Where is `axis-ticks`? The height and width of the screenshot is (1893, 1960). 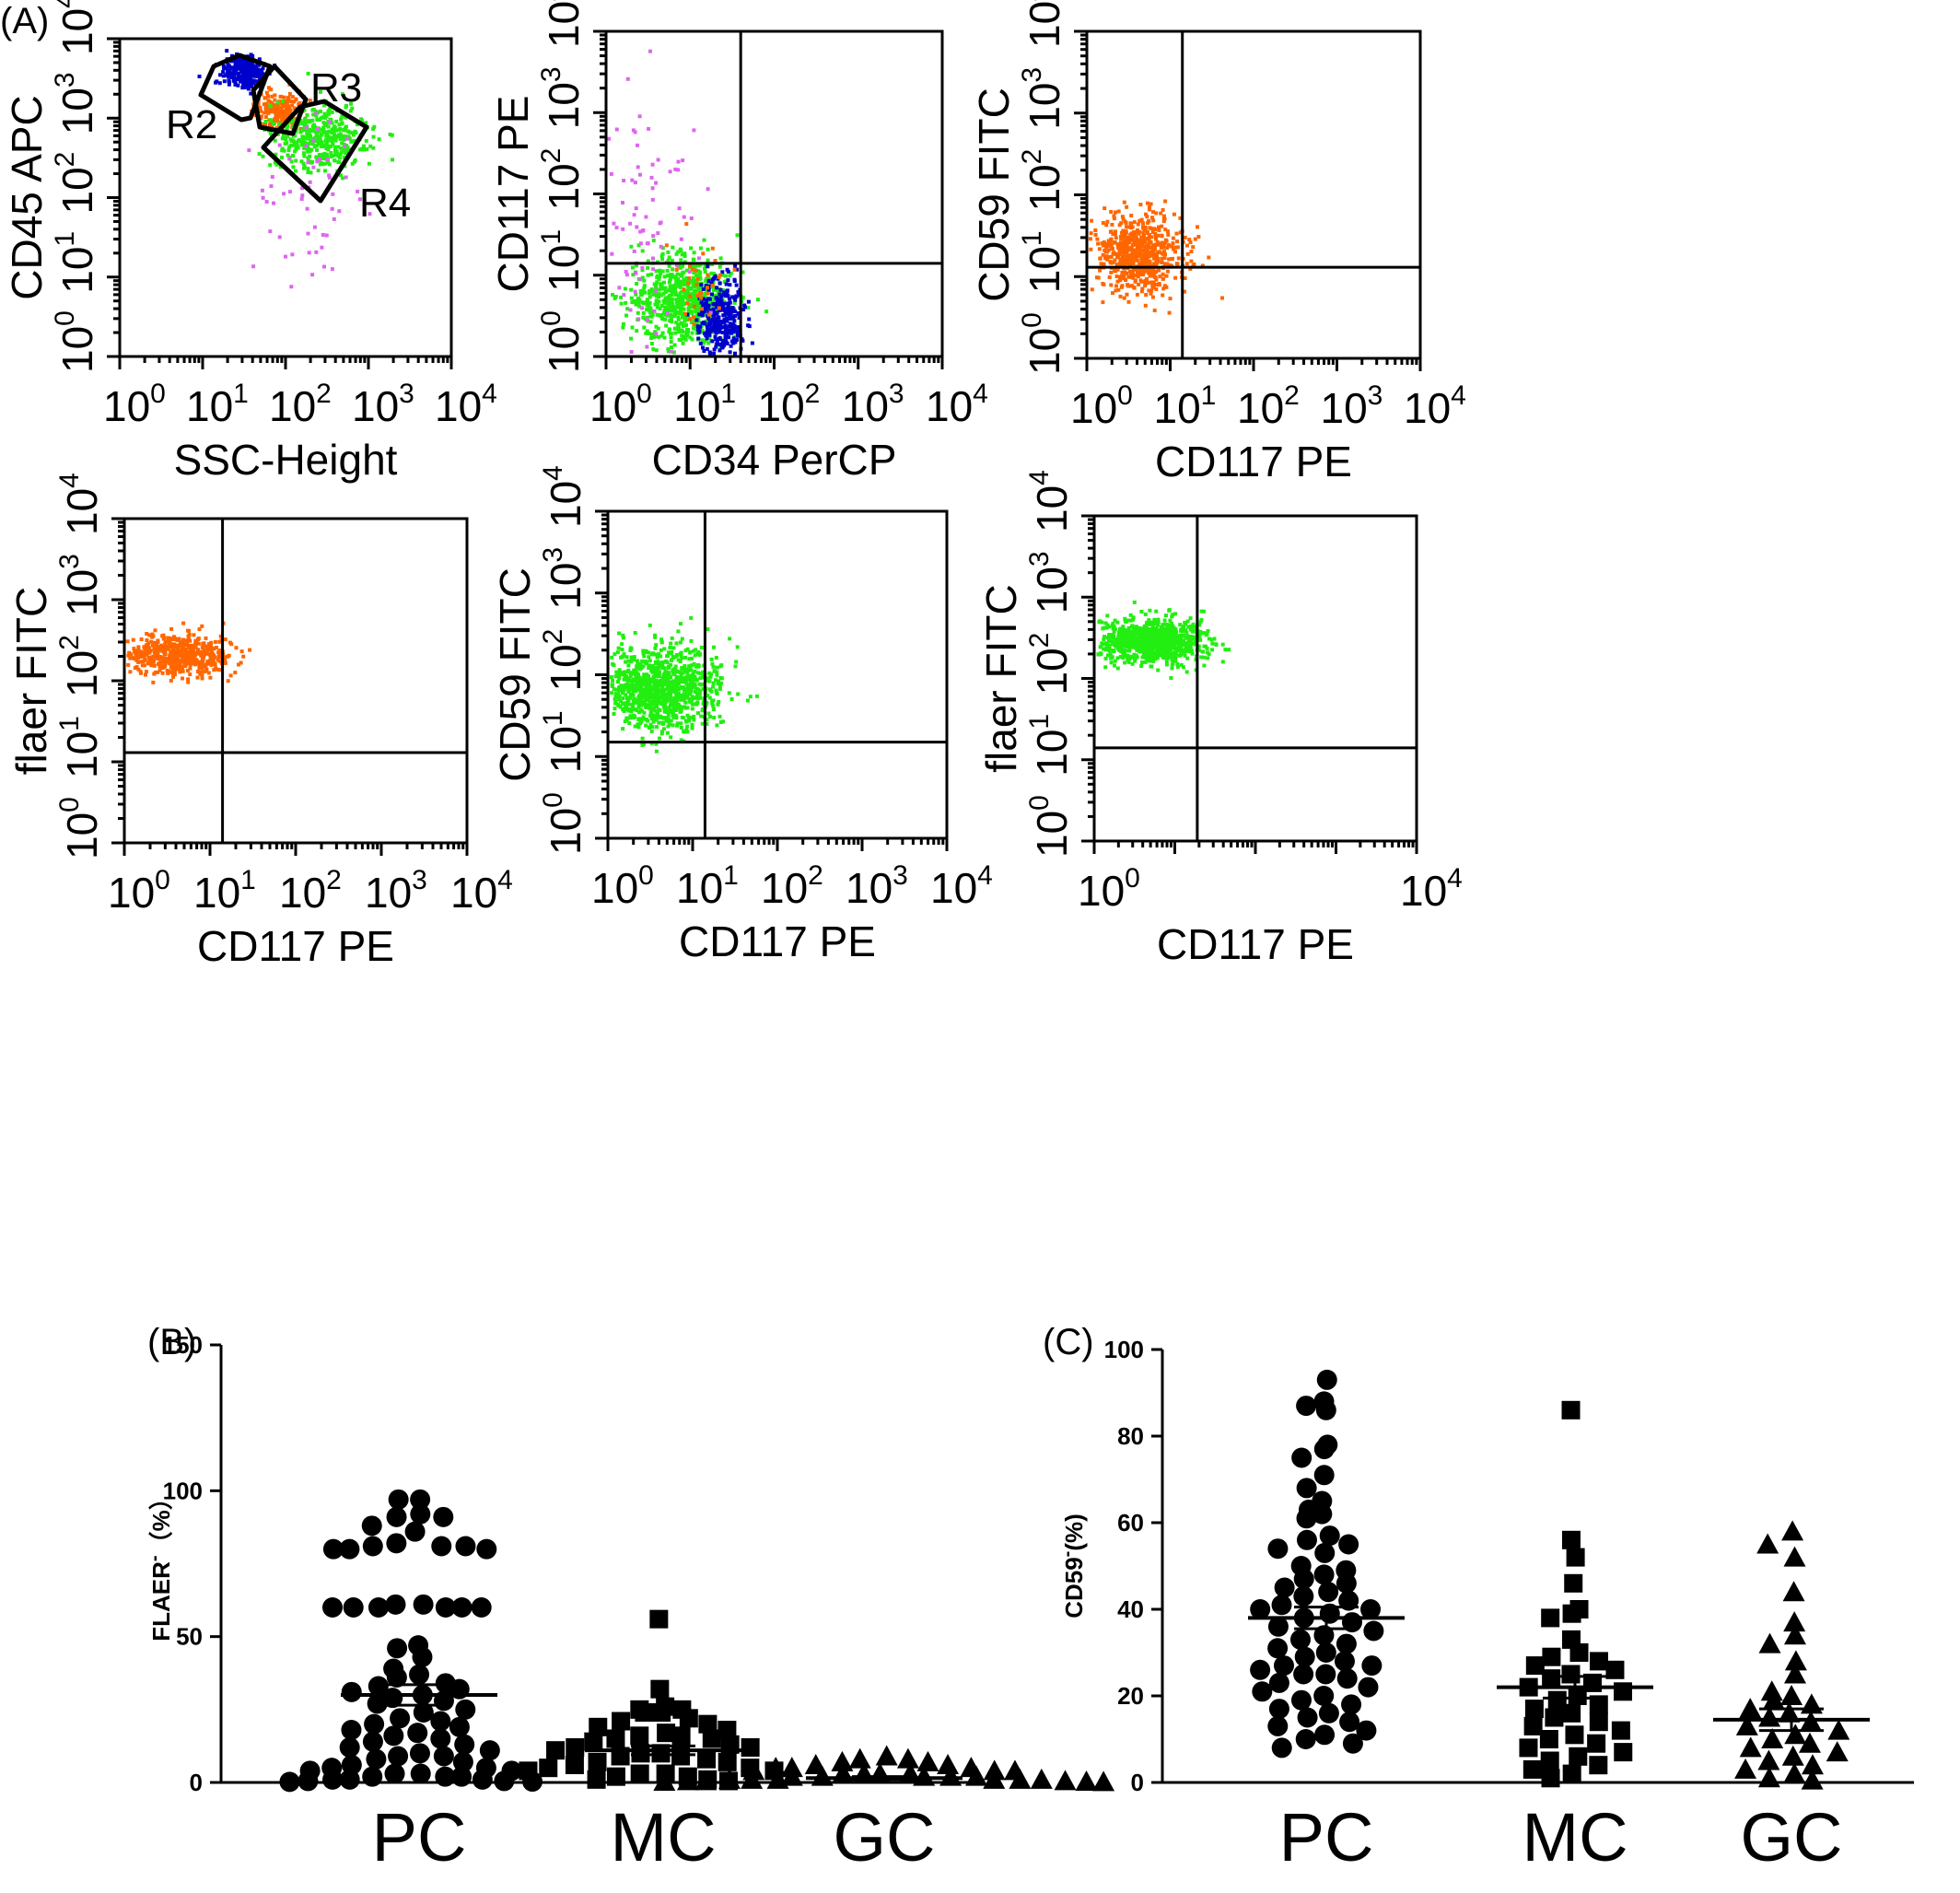 axis-ticks is located at coordinates (280, 203).